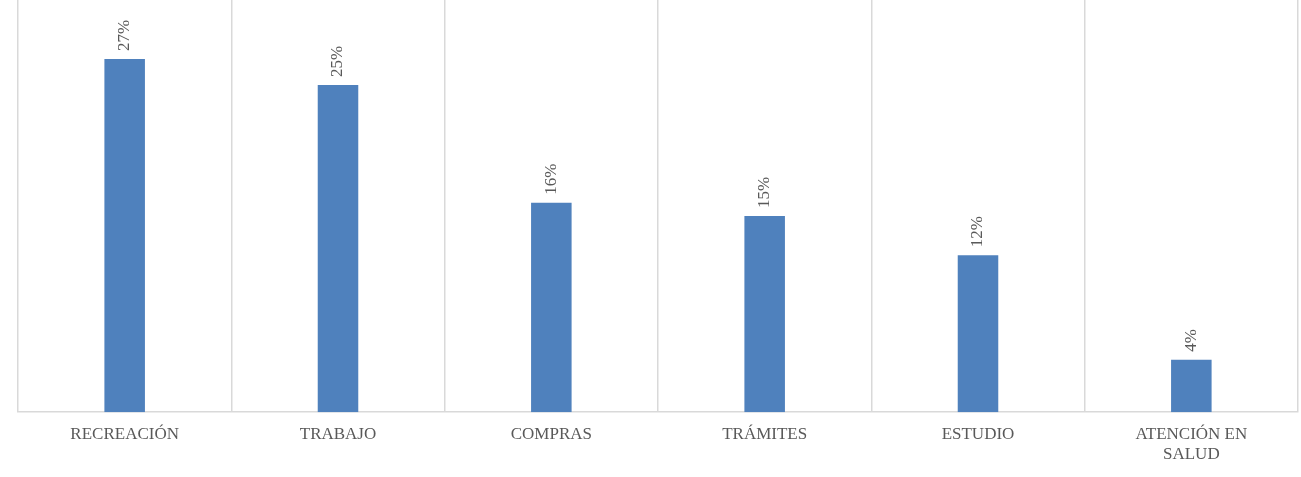 The height and width of the screenshot is (477, 1301). I want to click on data-label: 12%, so click(977, 232).